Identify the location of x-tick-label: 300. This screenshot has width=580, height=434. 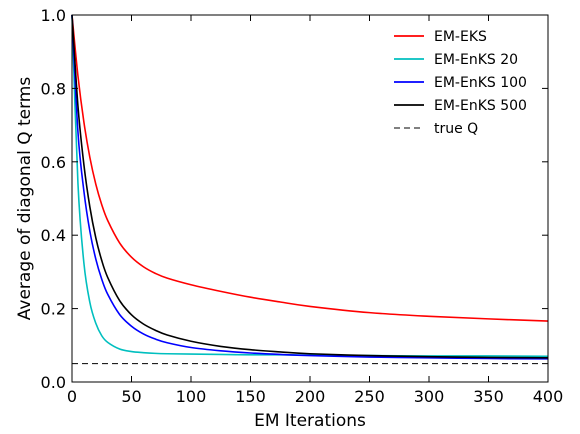
(429, 396).